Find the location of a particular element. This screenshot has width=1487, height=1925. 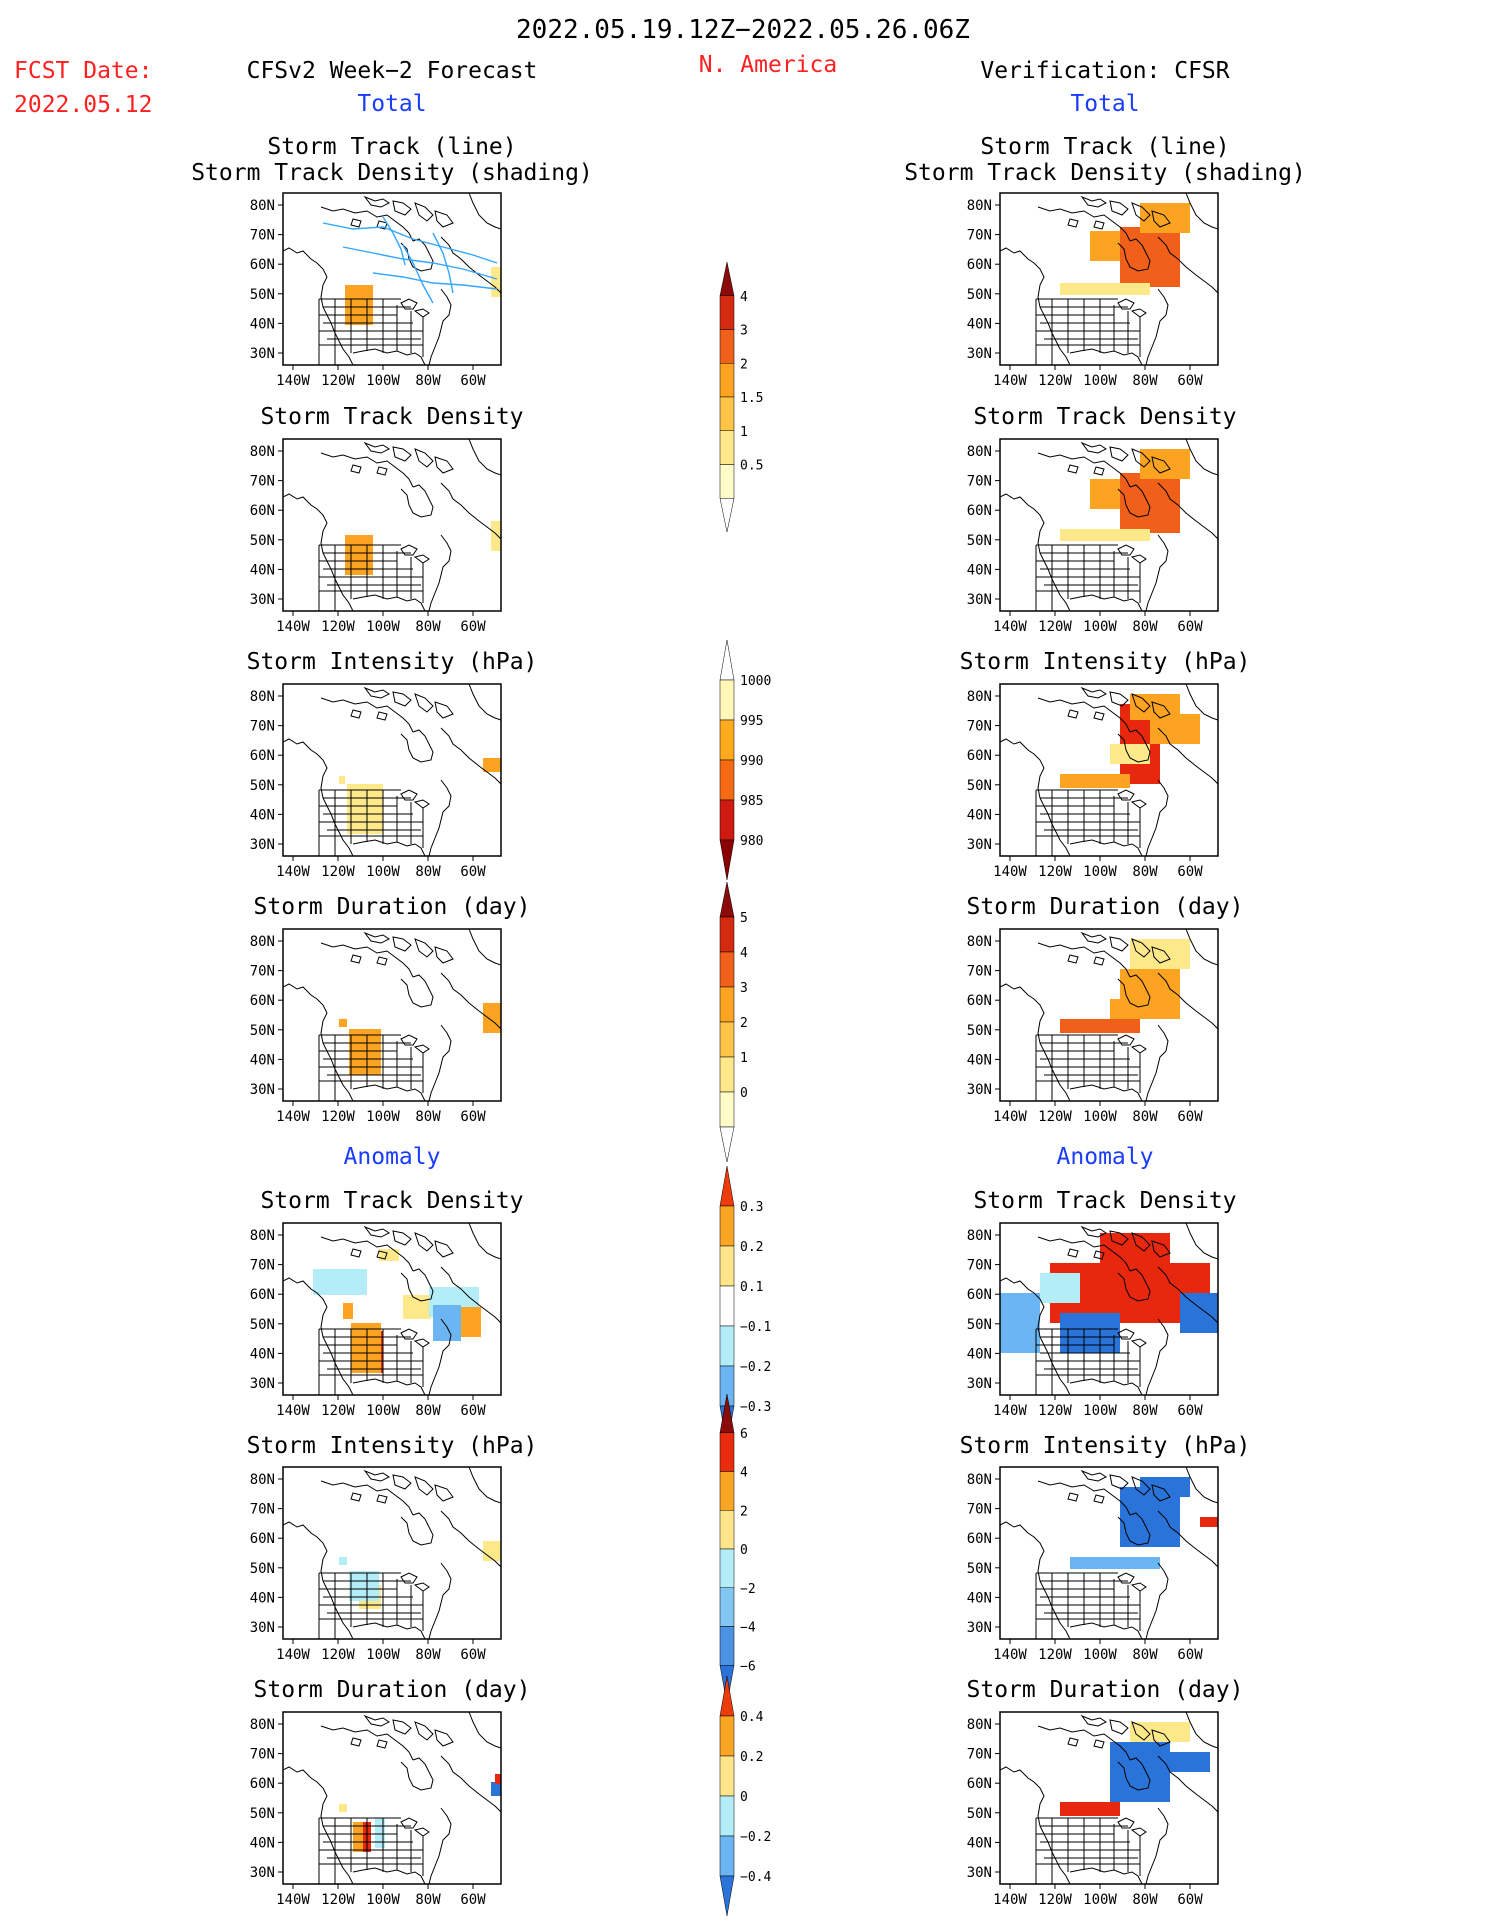

date-range-title: 2022.05.19.12Z−2022.05.26.06Z is located at coordinates (743, 30).